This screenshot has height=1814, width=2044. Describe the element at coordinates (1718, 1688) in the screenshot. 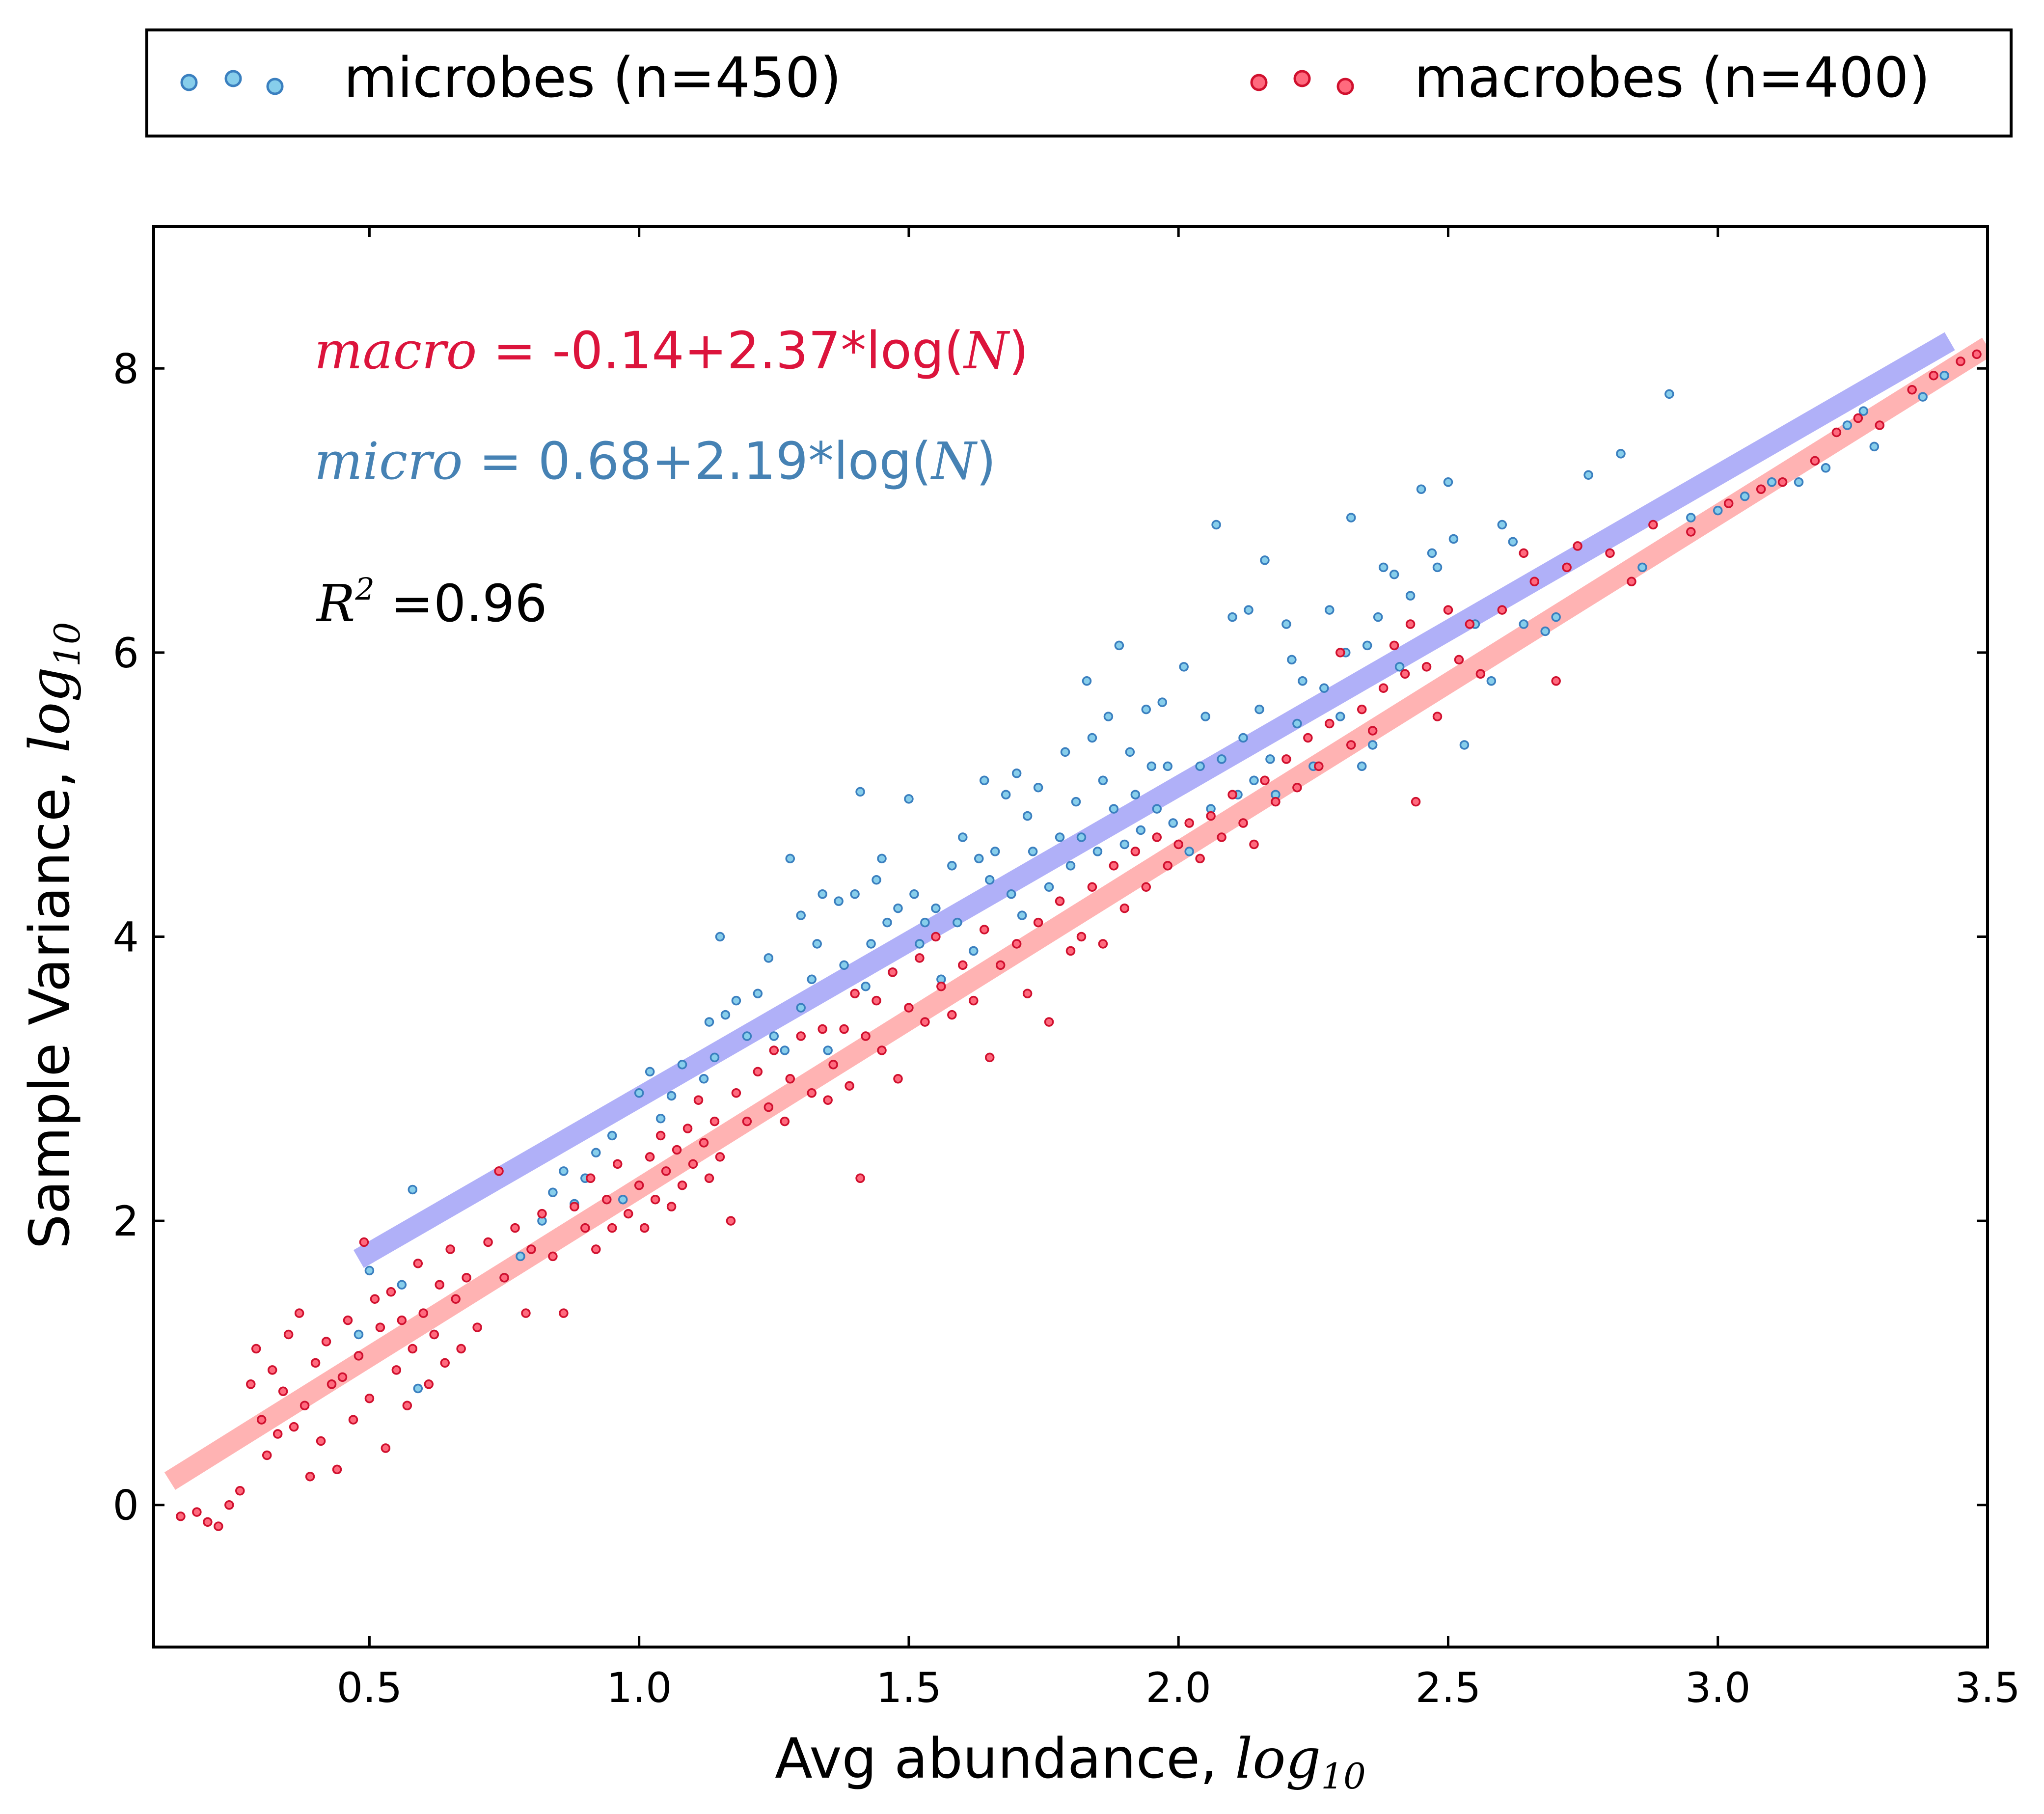

I see `x-tick-label: 3.0` at that location.